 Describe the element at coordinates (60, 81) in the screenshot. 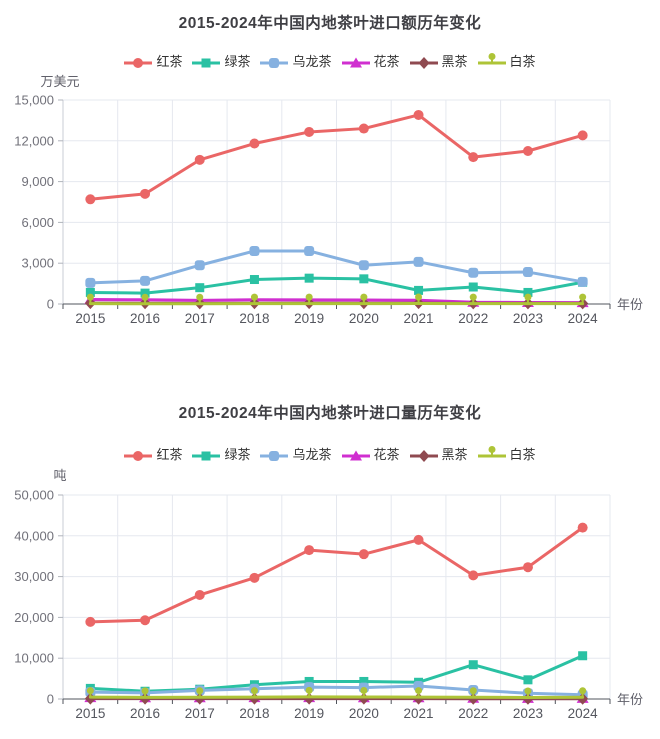

I see `y-axis-unit: 万美元` at that location.